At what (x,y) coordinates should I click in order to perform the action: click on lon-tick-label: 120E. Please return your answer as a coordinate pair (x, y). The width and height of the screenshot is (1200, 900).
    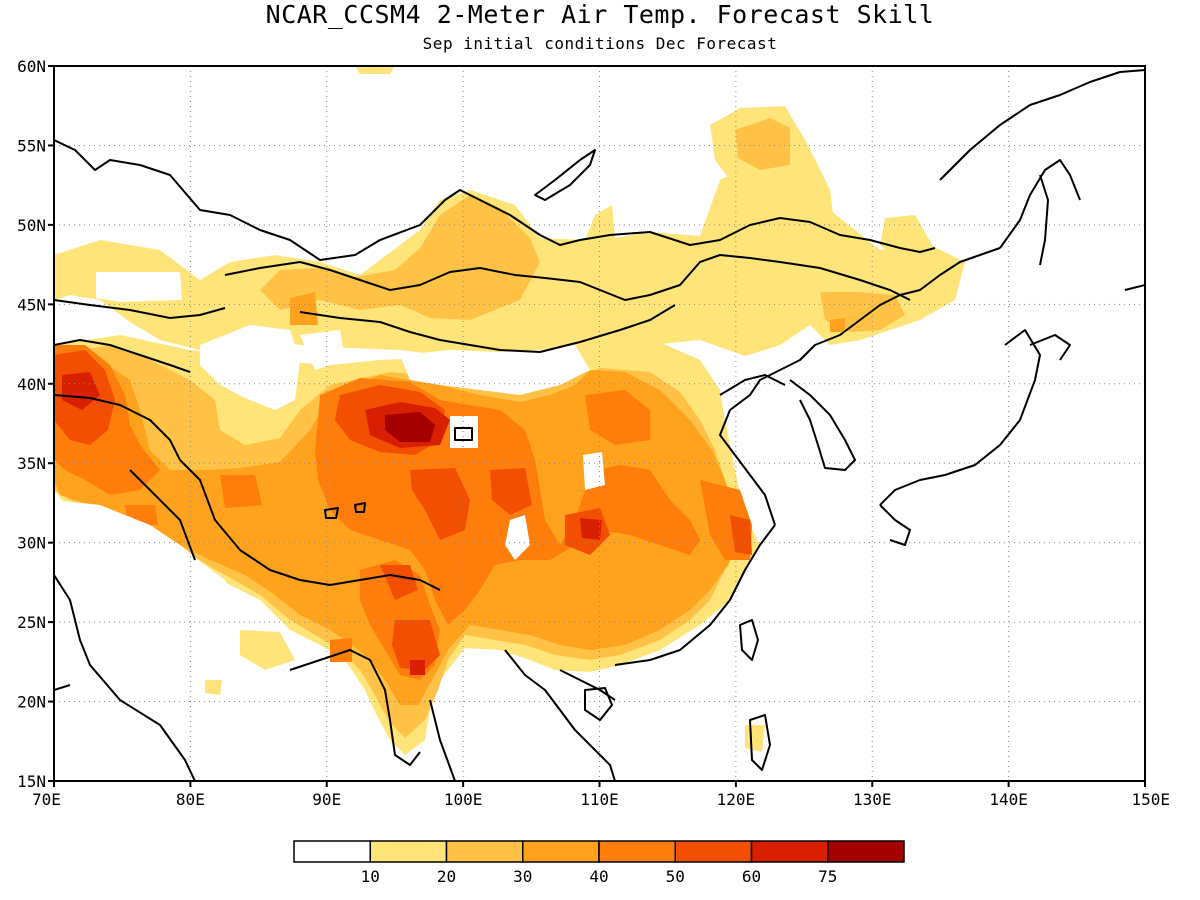
    Looking at the image, I should click on (736, 799).